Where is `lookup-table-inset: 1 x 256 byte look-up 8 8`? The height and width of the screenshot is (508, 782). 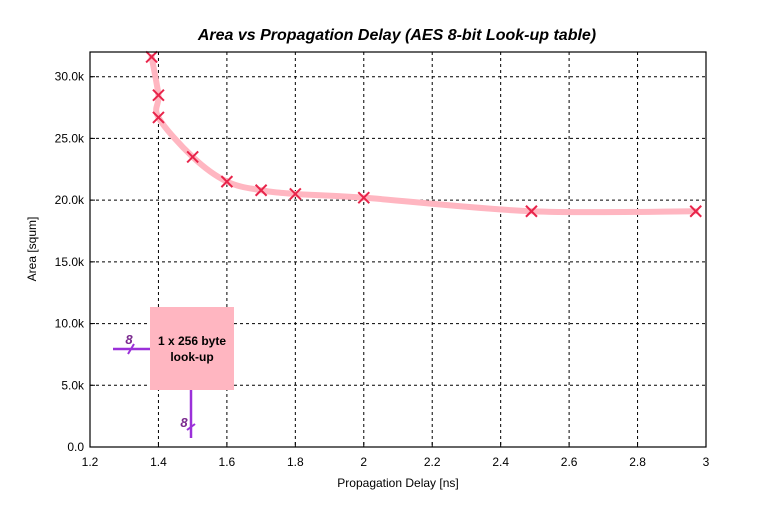
lookup-table-inset: 1 x 256 byte look-up 8 8 is located at coordinates (173, 372).